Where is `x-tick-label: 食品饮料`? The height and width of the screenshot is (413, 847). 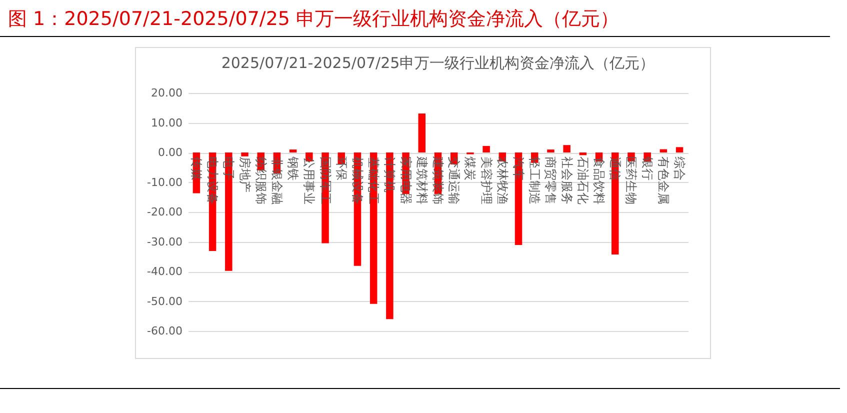 x-tick-label: 食品饮料 is located at coordinates (599, 180).